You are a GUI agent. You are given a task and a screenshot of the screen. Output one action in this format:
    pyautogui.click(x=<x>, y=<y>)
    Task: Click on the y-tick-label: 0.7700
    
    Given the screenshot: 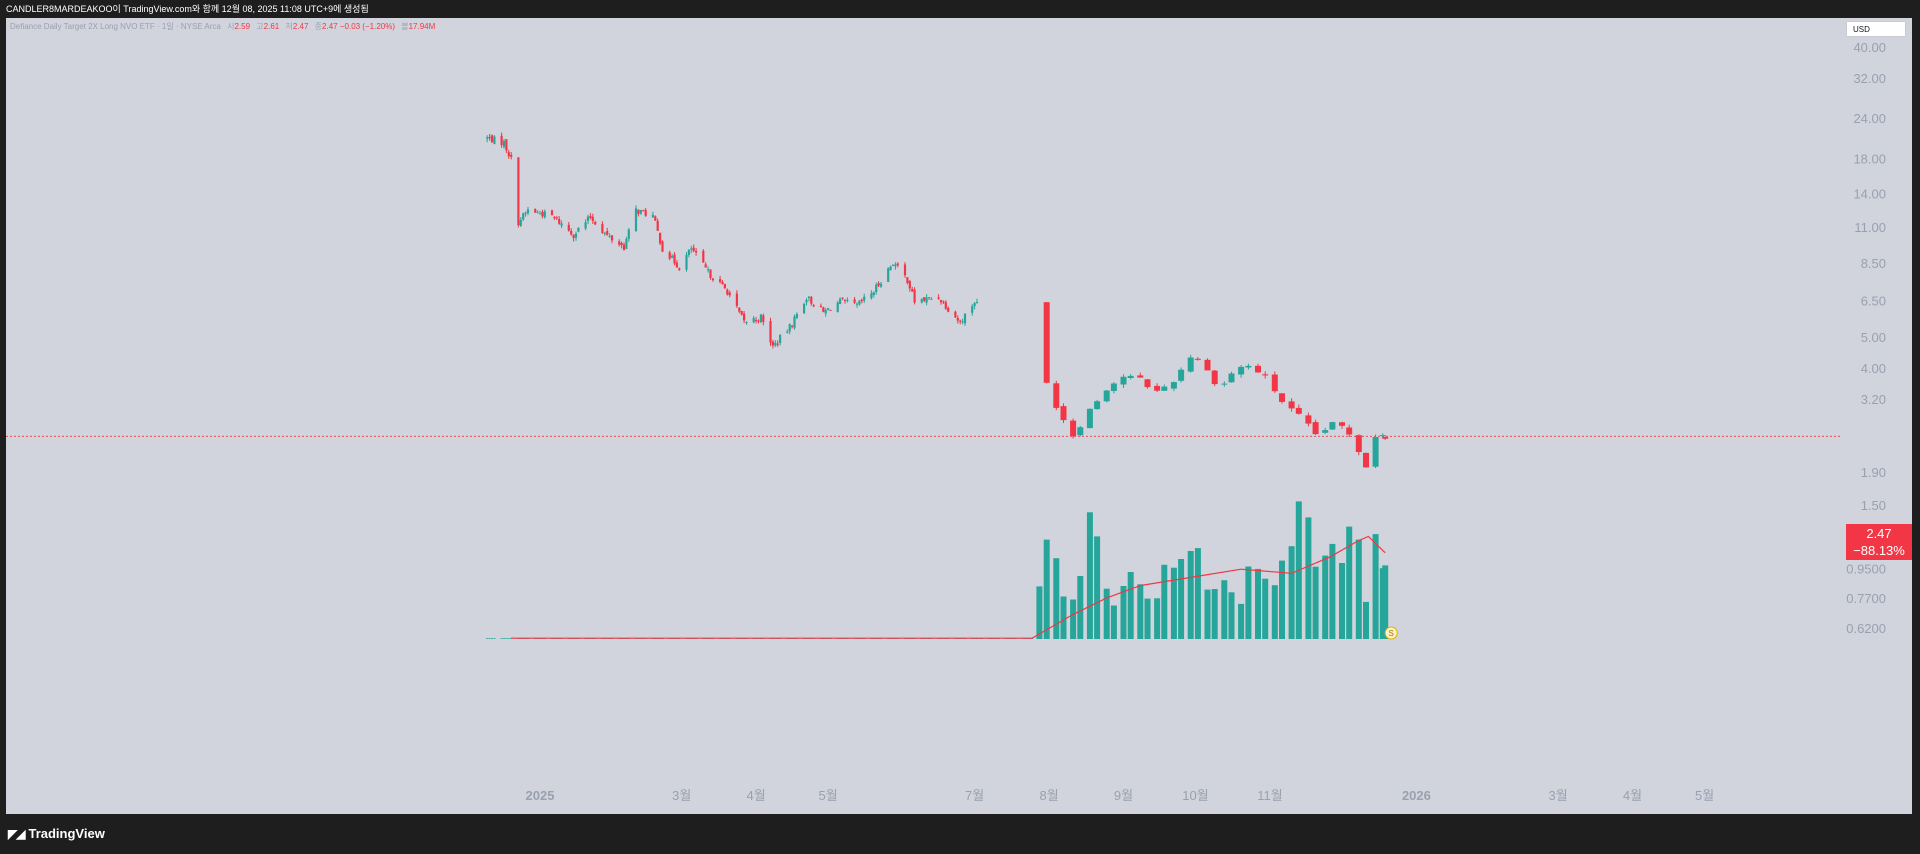 What is the action you would take?
    pyautogui.click(x=1866, y=598)
    